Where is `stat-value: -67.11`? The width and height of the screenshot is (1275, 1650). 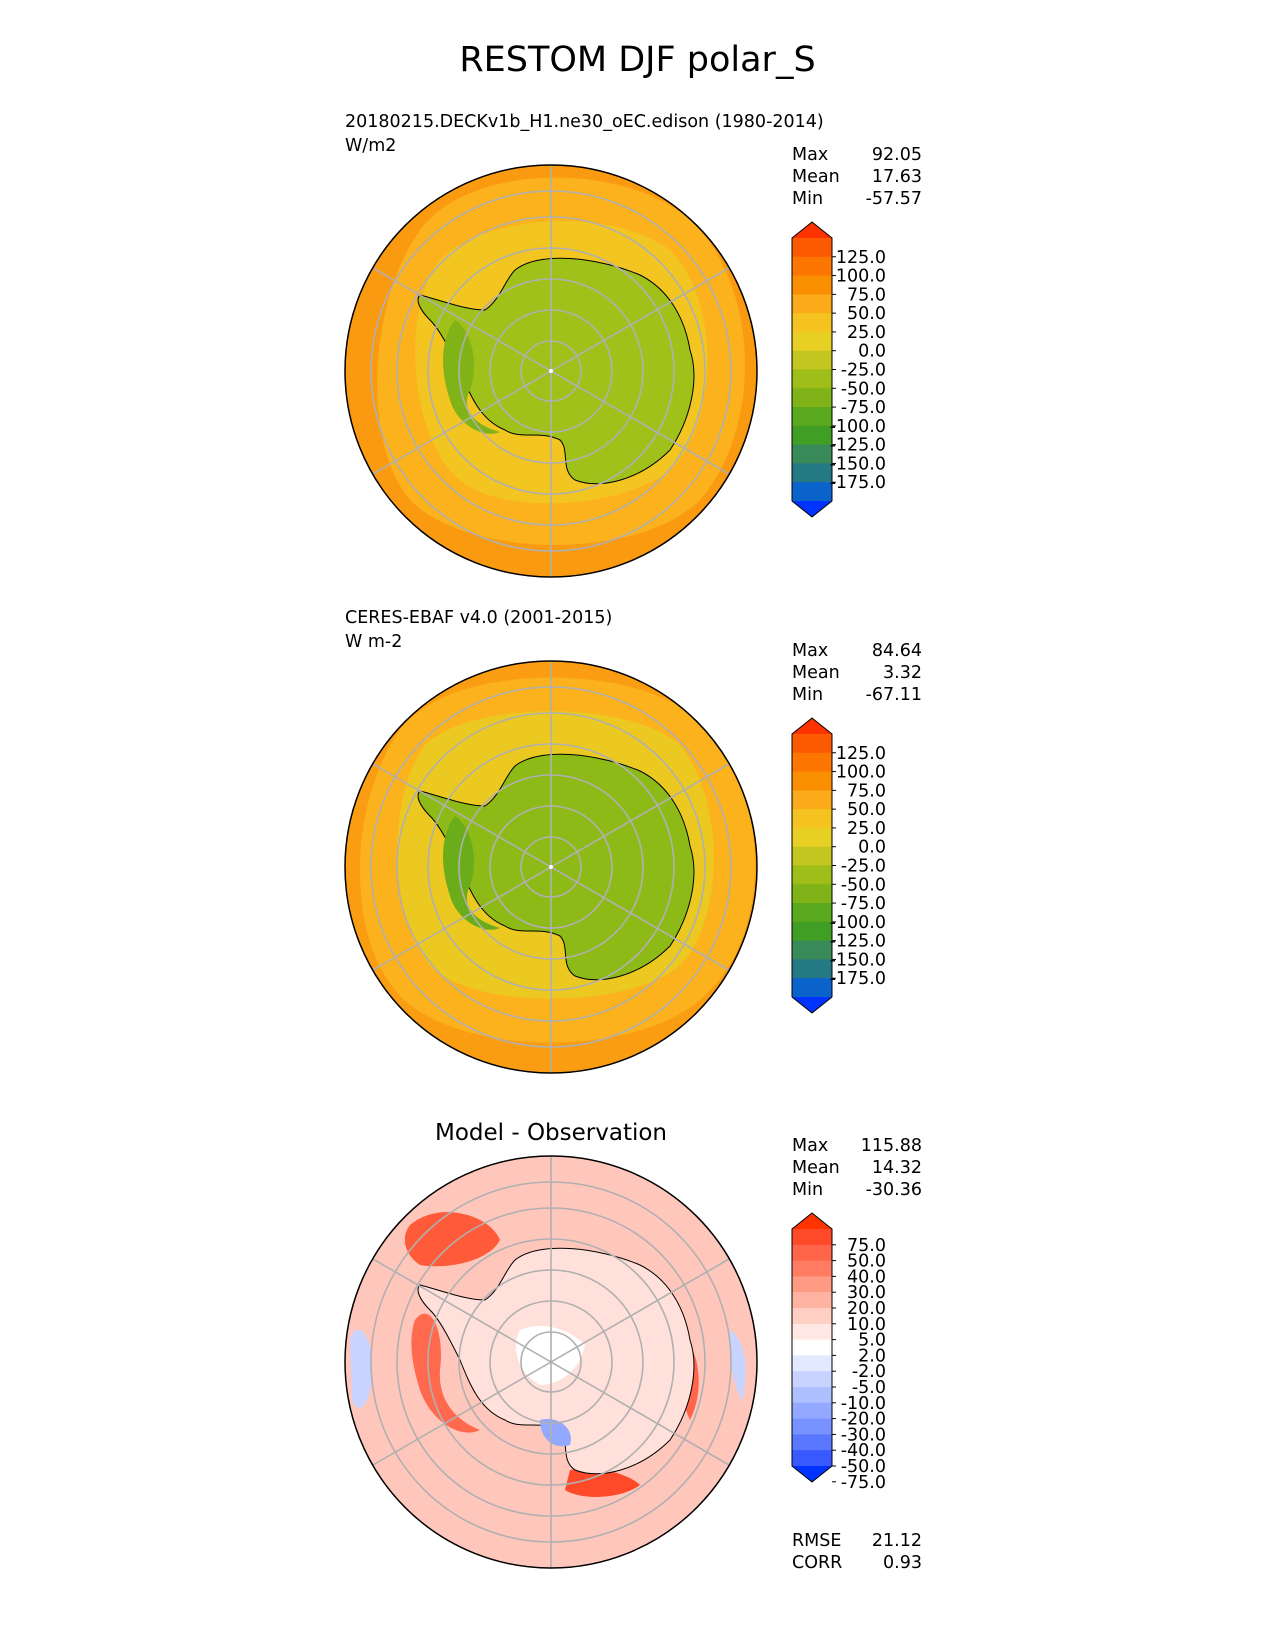
stat-value: -67.11 is located at coordinates (893, 695).